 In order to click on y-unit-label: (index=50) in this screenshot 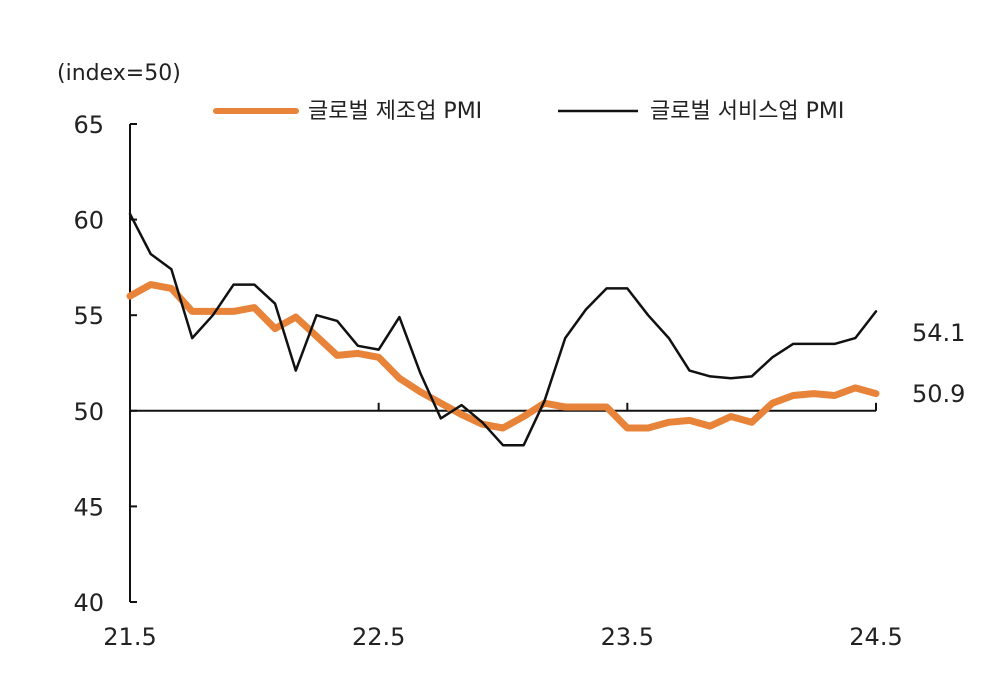, I will do `click(119, 73)`.